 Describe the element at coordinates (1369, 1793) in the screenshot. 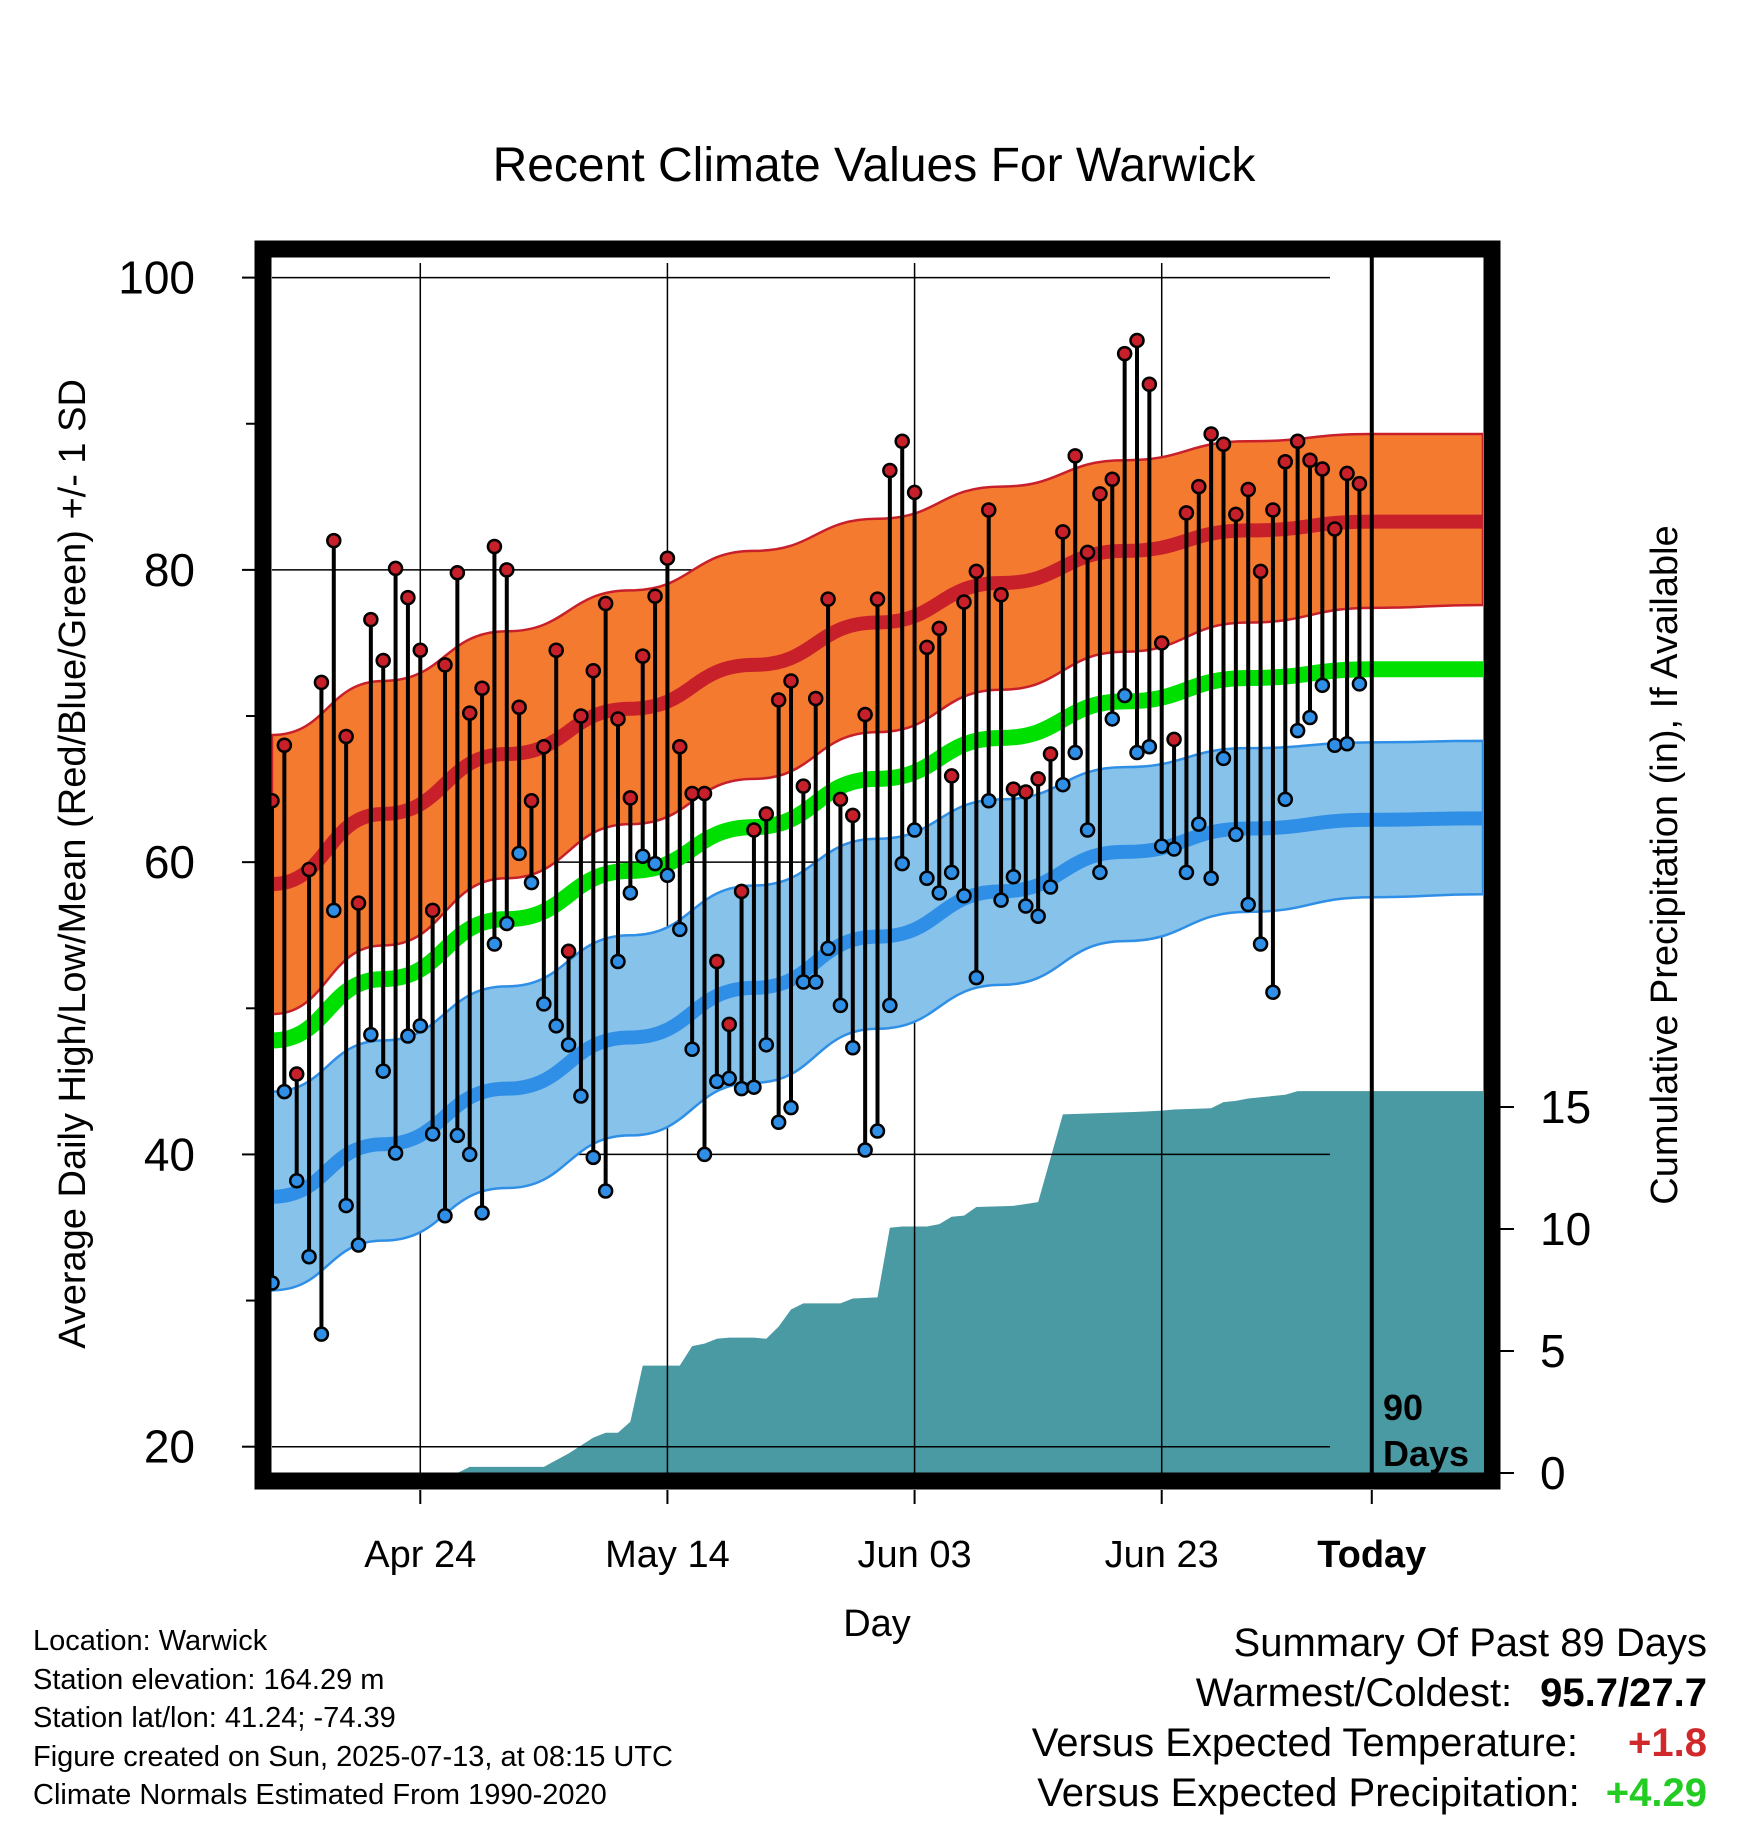

I see `summary-precip-row: Versus Expected Precipitation: +4.29` at that location.